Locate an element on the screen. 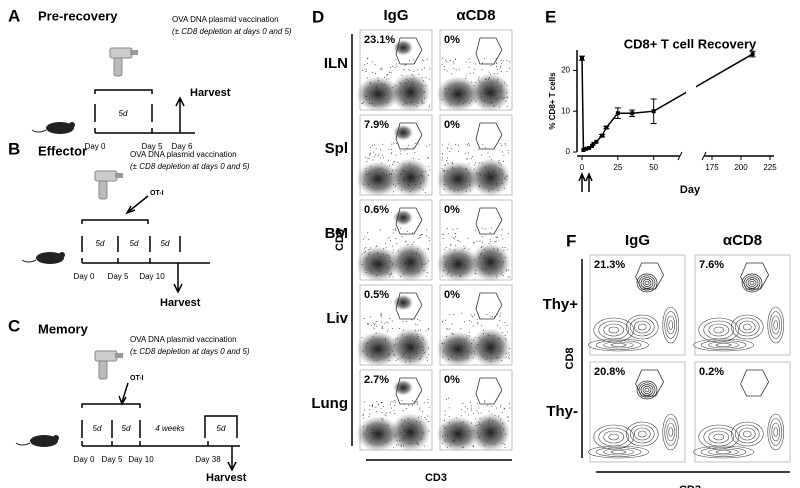  panel-title: Memory is located at coordinates (63, 328).